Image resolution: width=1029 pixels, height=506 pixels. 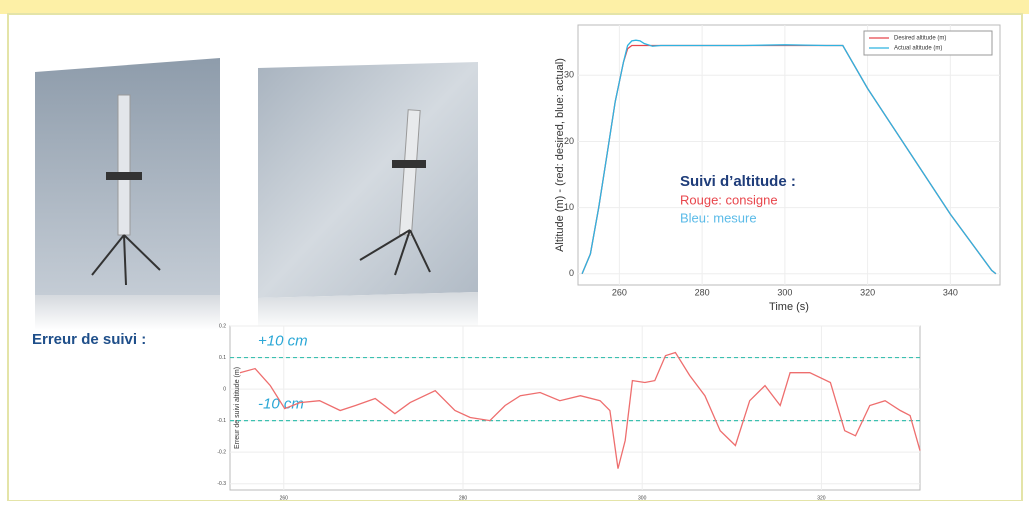 What do you see at coordinates (569, 141) in the screenshot?
I see `y-tick-label: 20` at bounding box center [569, 141].